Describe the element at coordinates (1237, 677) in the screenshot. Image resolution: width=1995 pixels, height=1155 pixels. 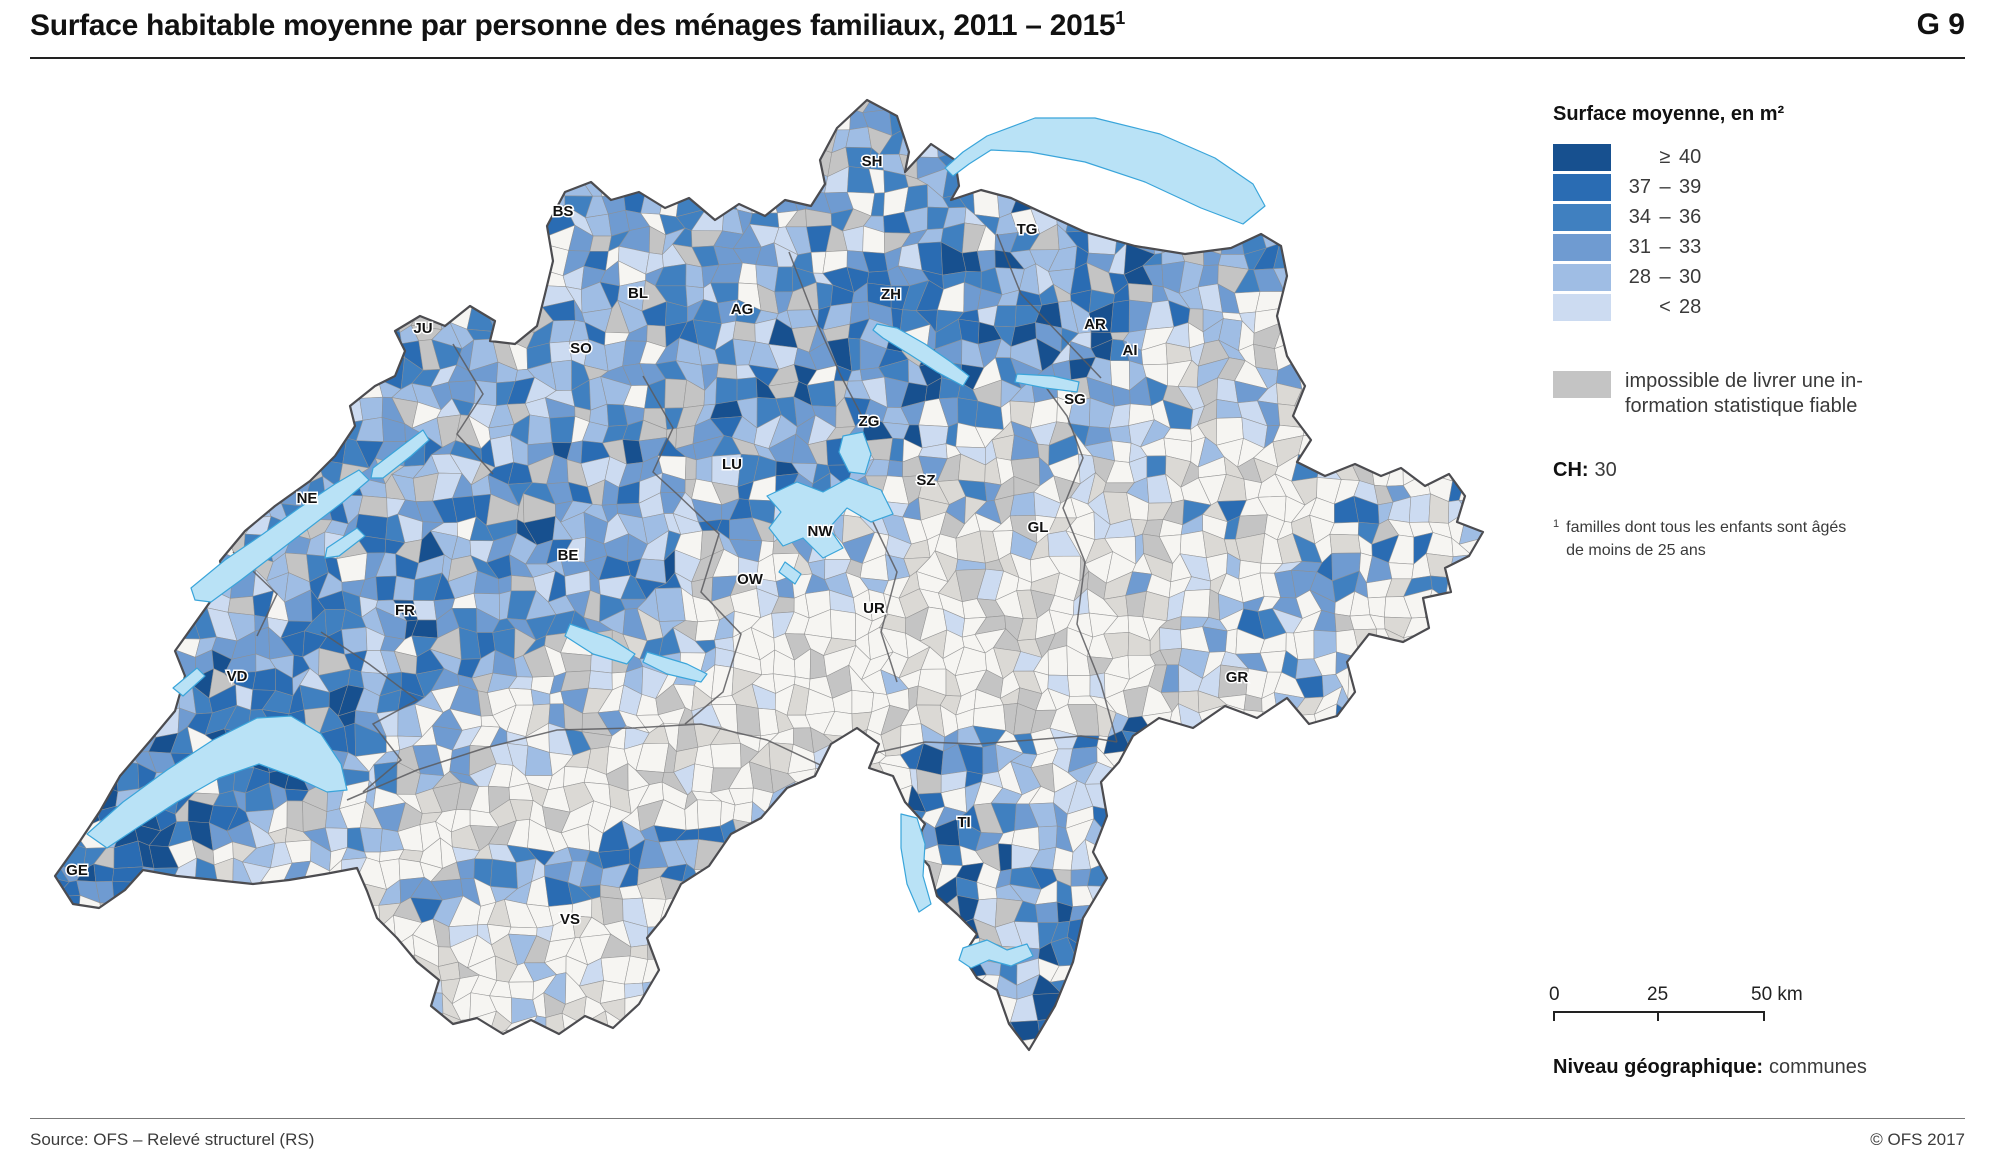
I see `canton-label-GR: GR` at that location.